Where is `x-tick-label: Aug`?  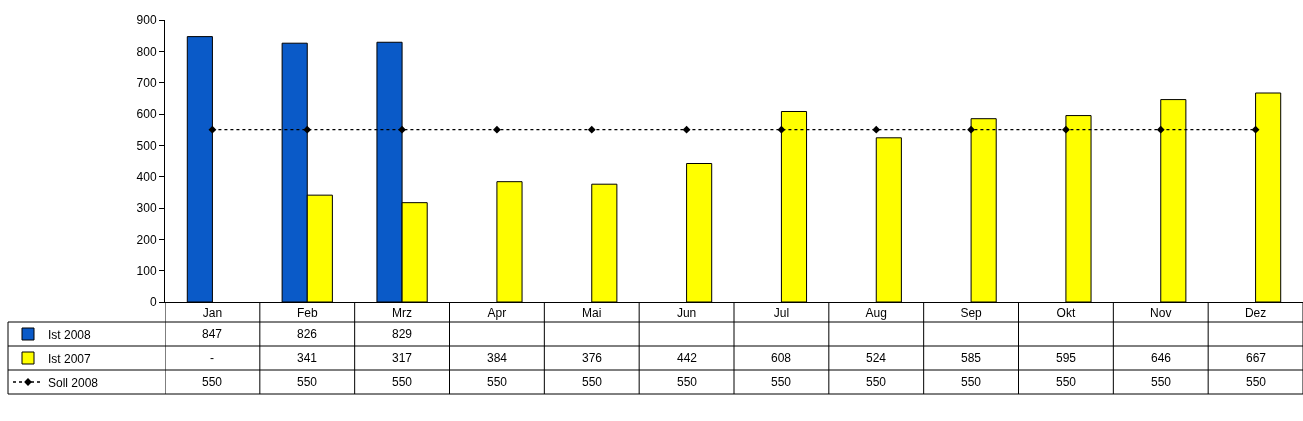 x-tick-label: Aug is located at coordinates (876, 313).